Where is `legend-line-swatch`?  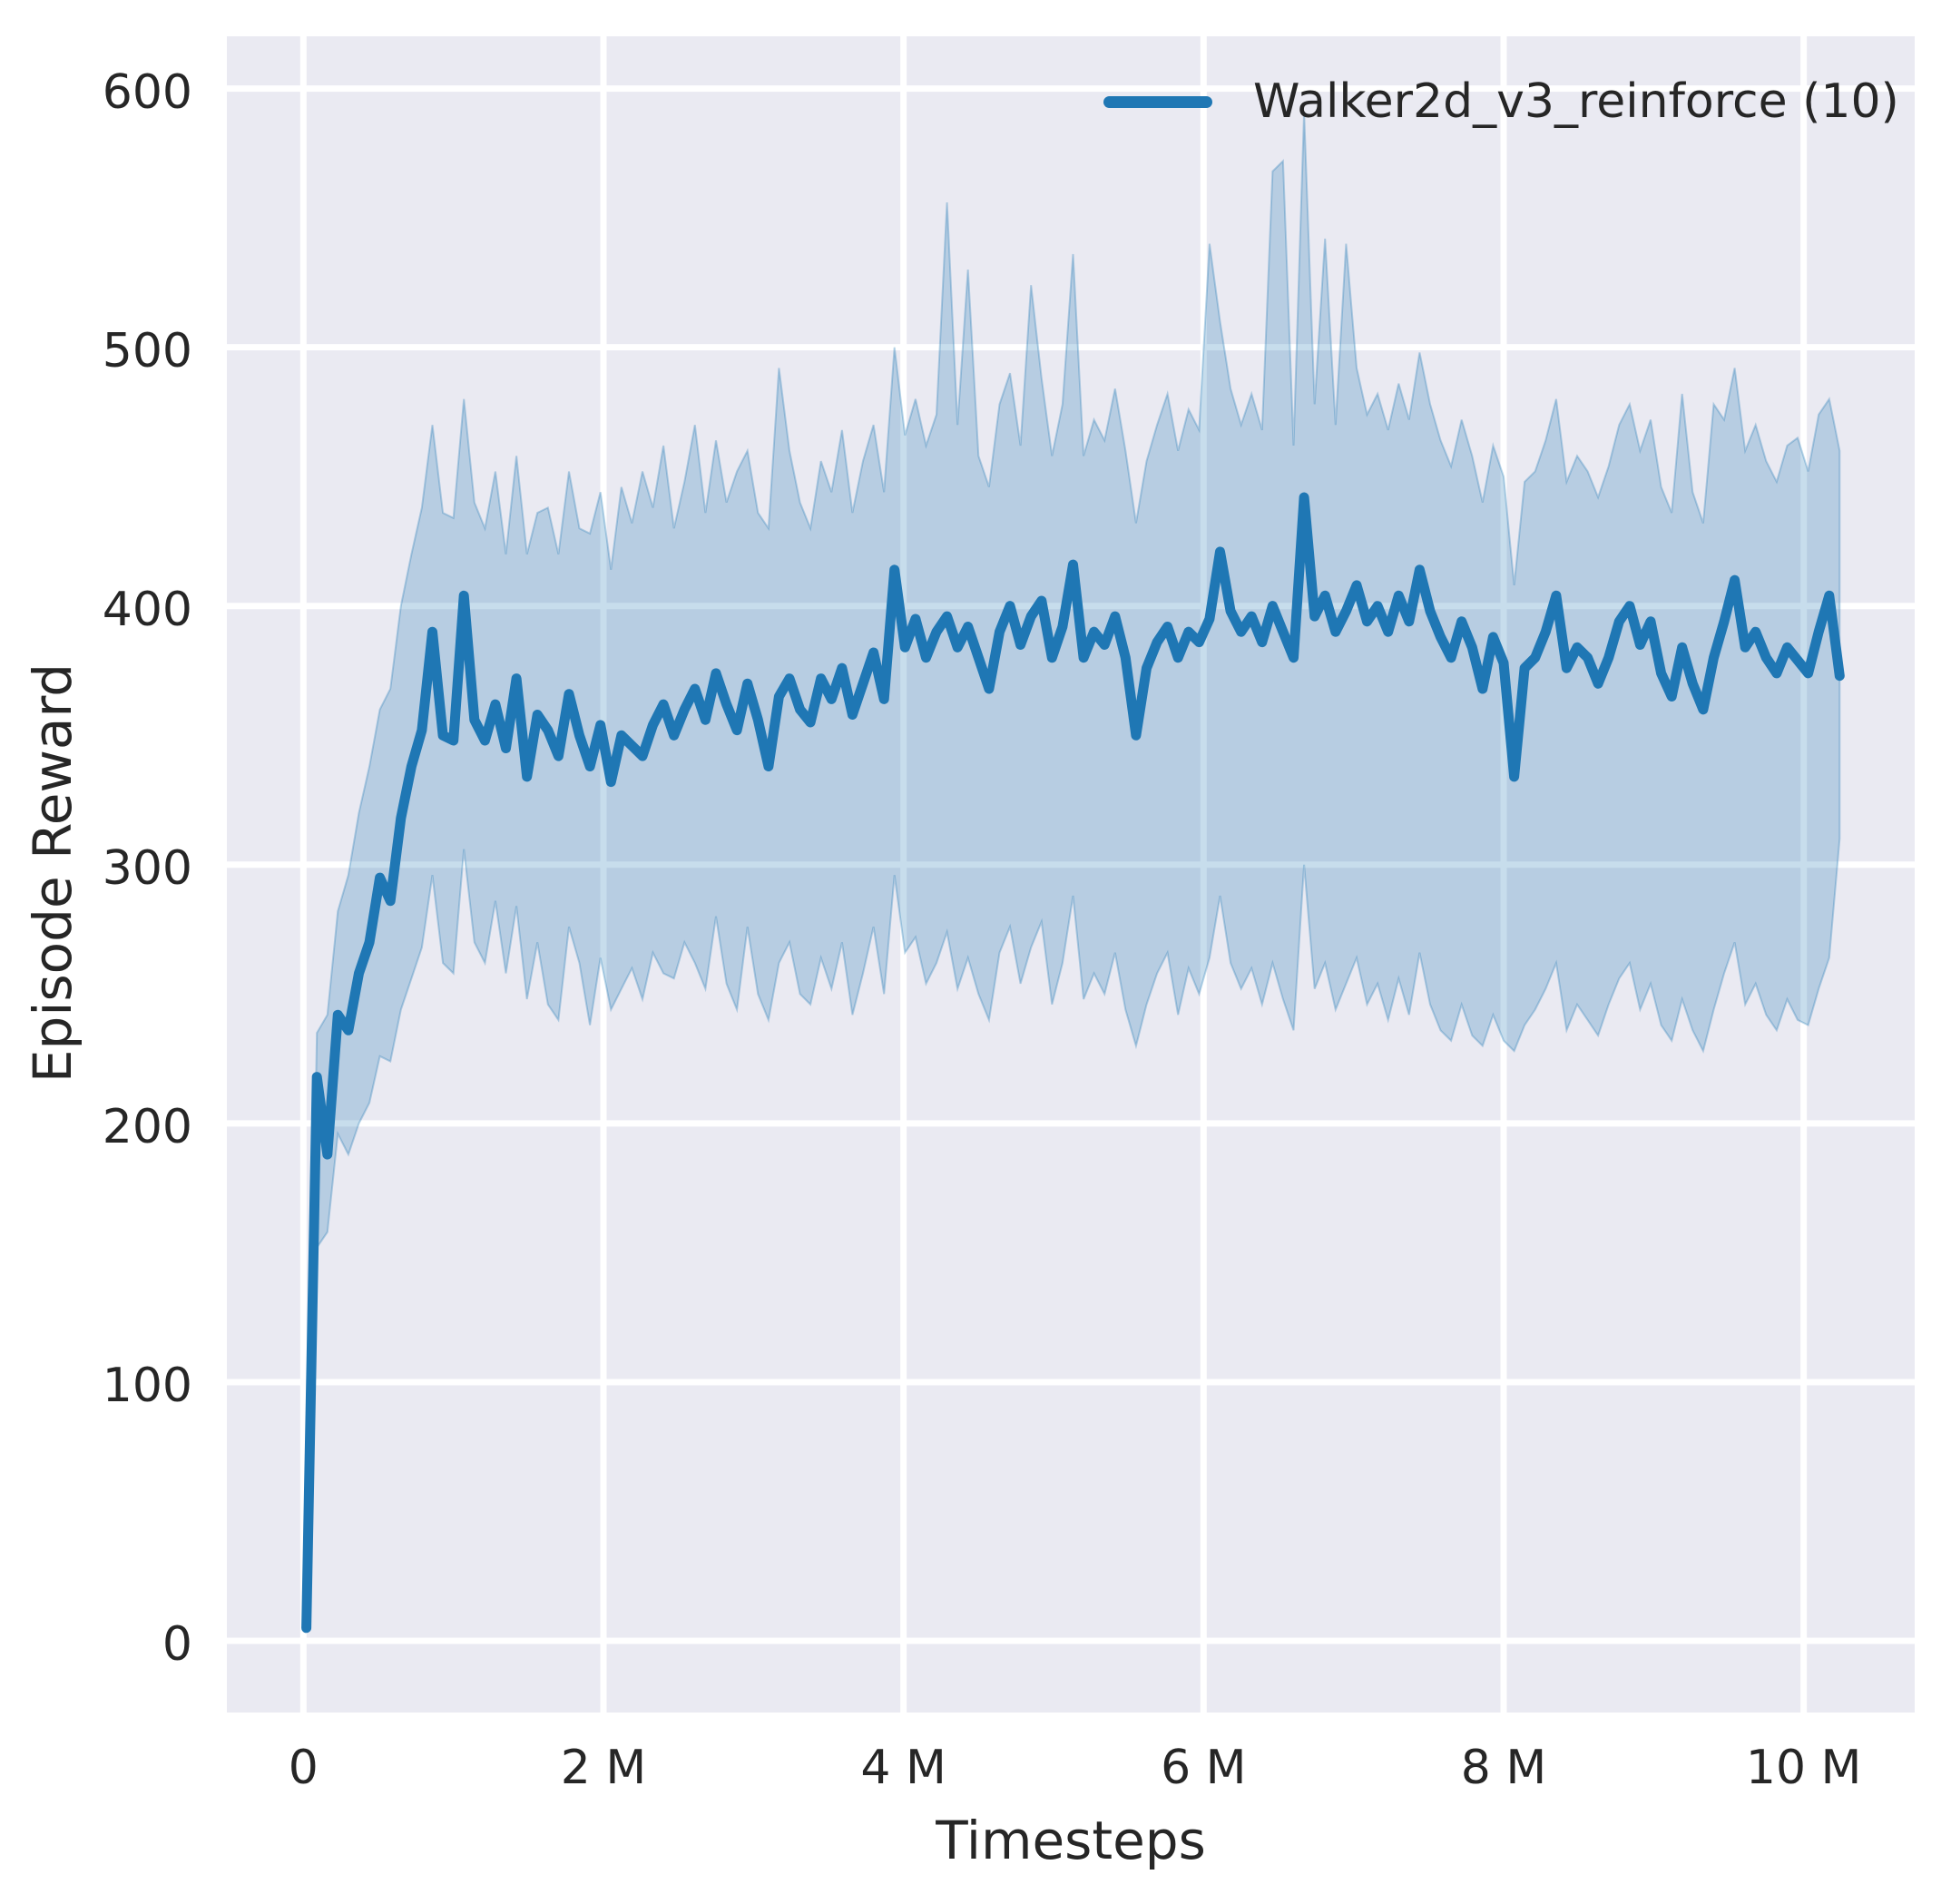 legend-line-swatch is located at coordinates (1158, 101).